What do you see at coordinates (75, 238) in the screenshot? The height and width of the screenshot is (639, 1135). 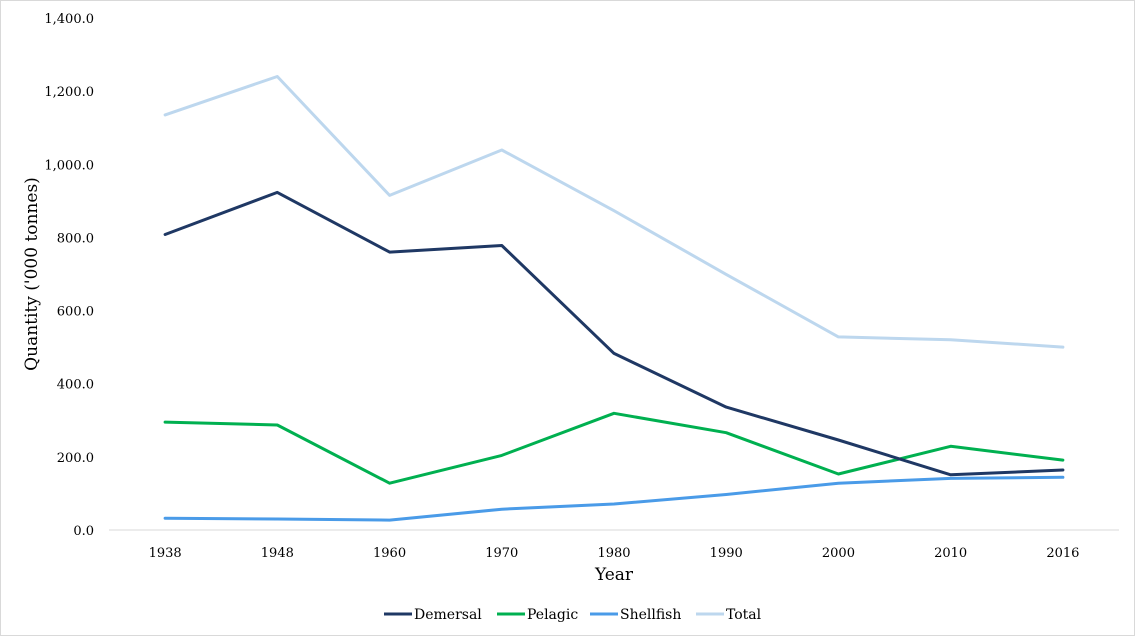 I see `y-tick-label: 800.0` at bounding box center [75, 238].